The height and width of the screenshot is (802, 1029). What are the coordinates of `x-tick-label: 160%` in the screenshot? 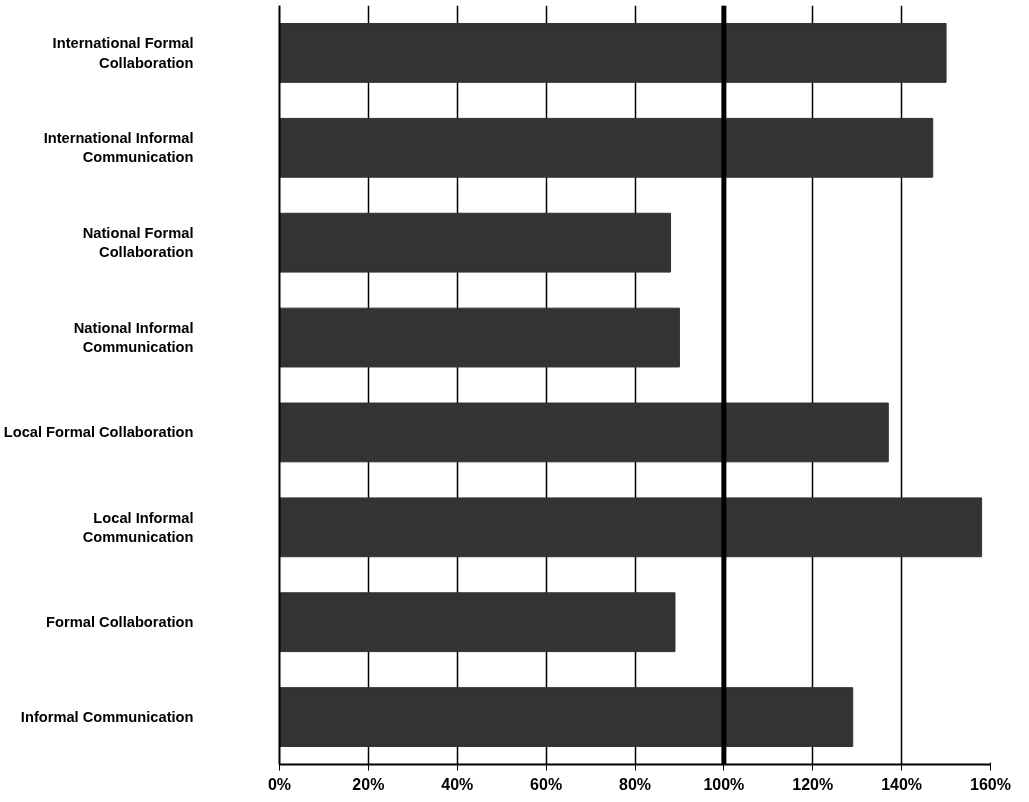 It's located at (990, 784).